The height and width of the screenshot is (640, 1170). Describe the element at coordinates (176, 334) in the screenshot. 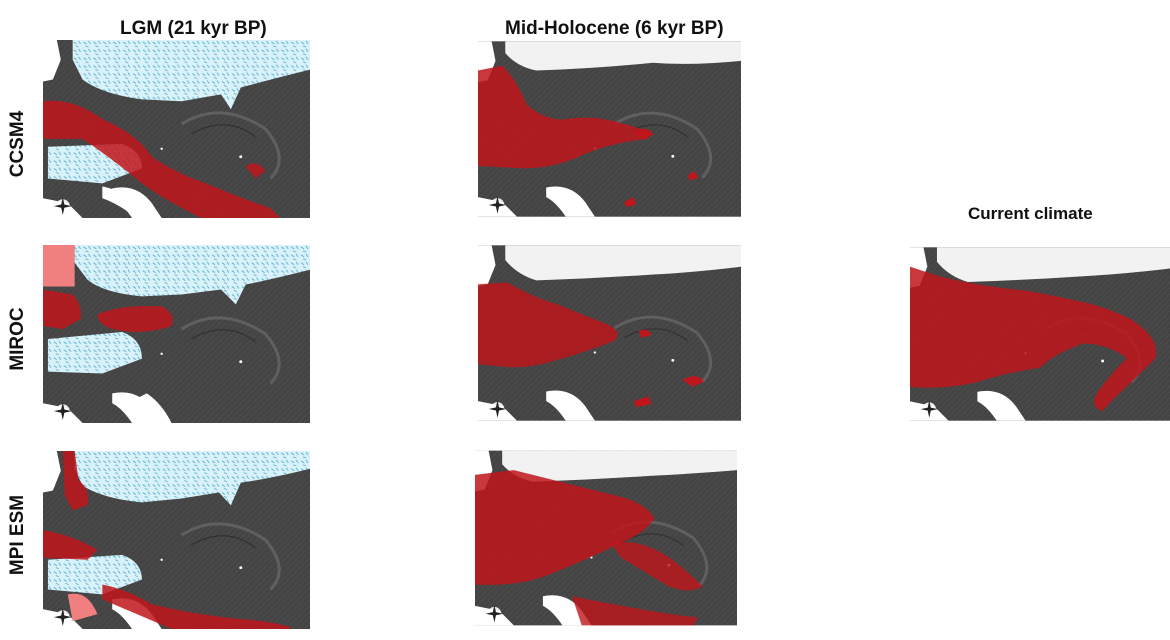

I see `map-lgm-miroc` at that location.